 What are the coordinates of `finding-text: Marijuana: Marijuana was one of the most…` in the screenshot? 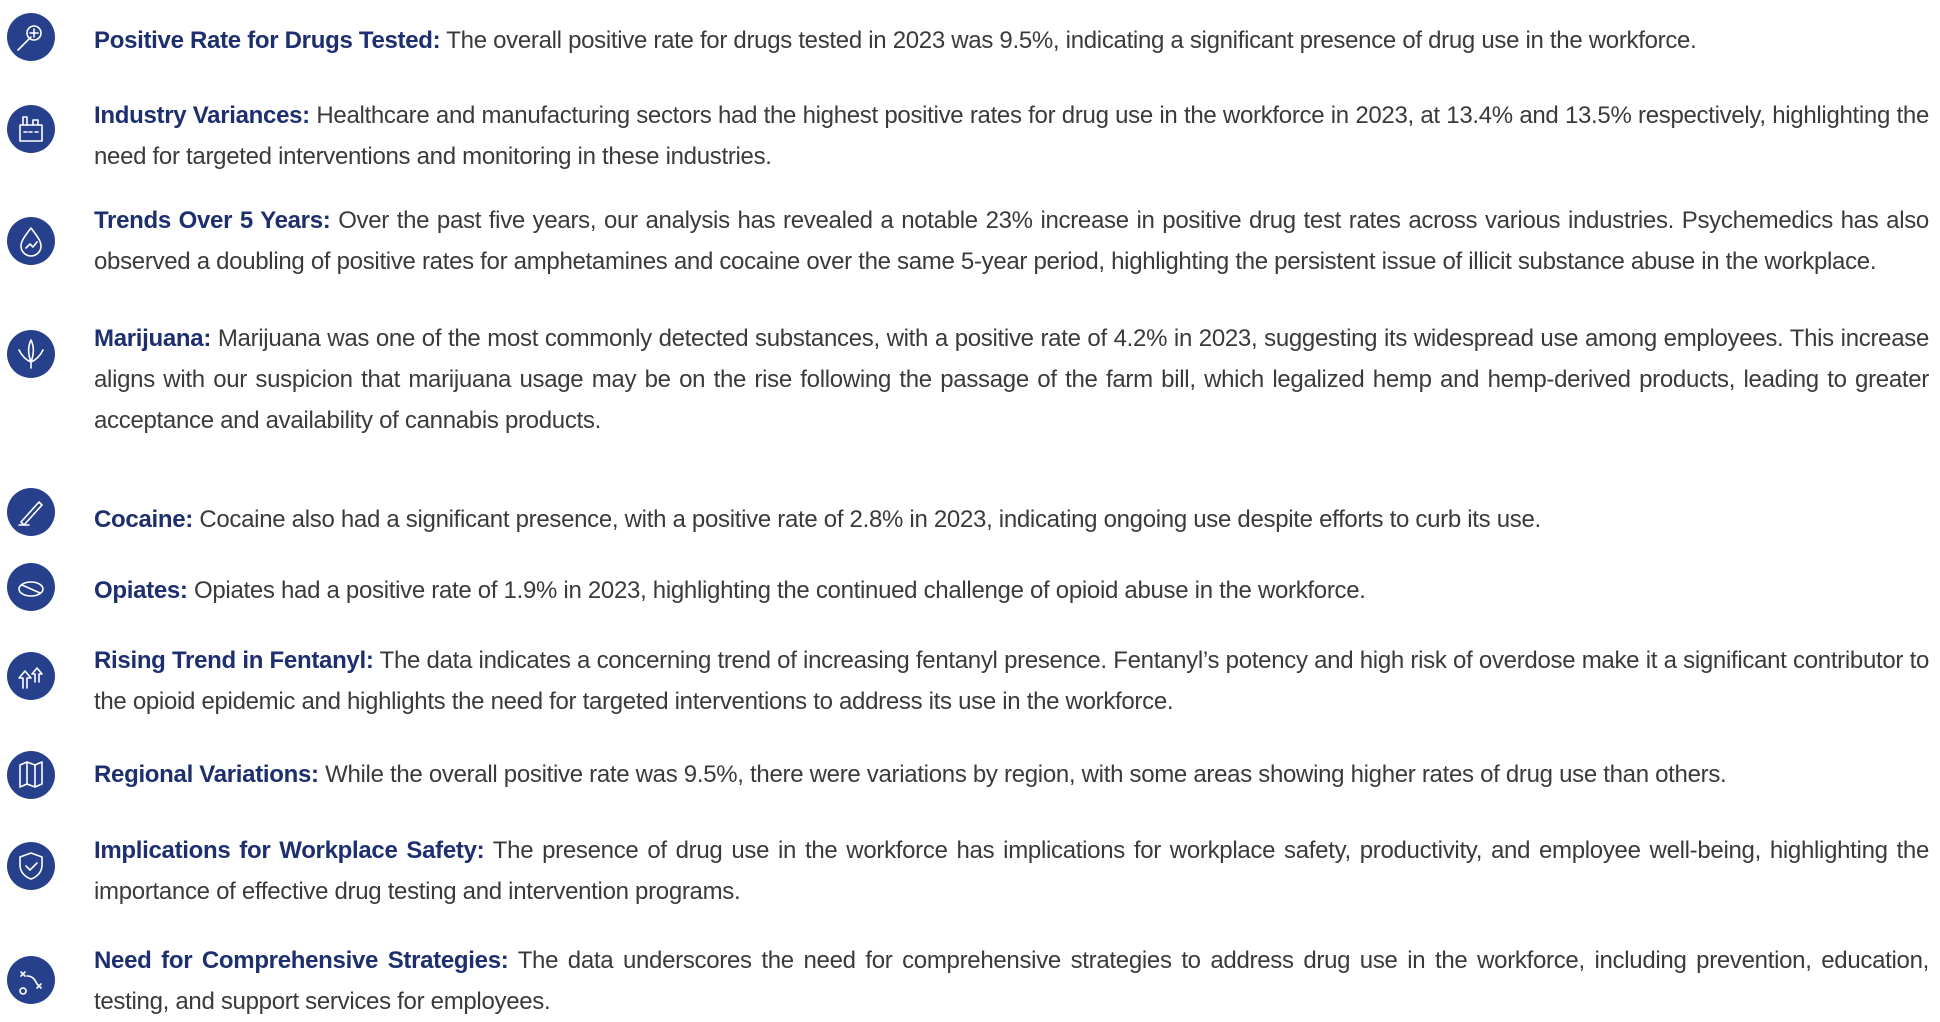 It's located at (1011, 379).